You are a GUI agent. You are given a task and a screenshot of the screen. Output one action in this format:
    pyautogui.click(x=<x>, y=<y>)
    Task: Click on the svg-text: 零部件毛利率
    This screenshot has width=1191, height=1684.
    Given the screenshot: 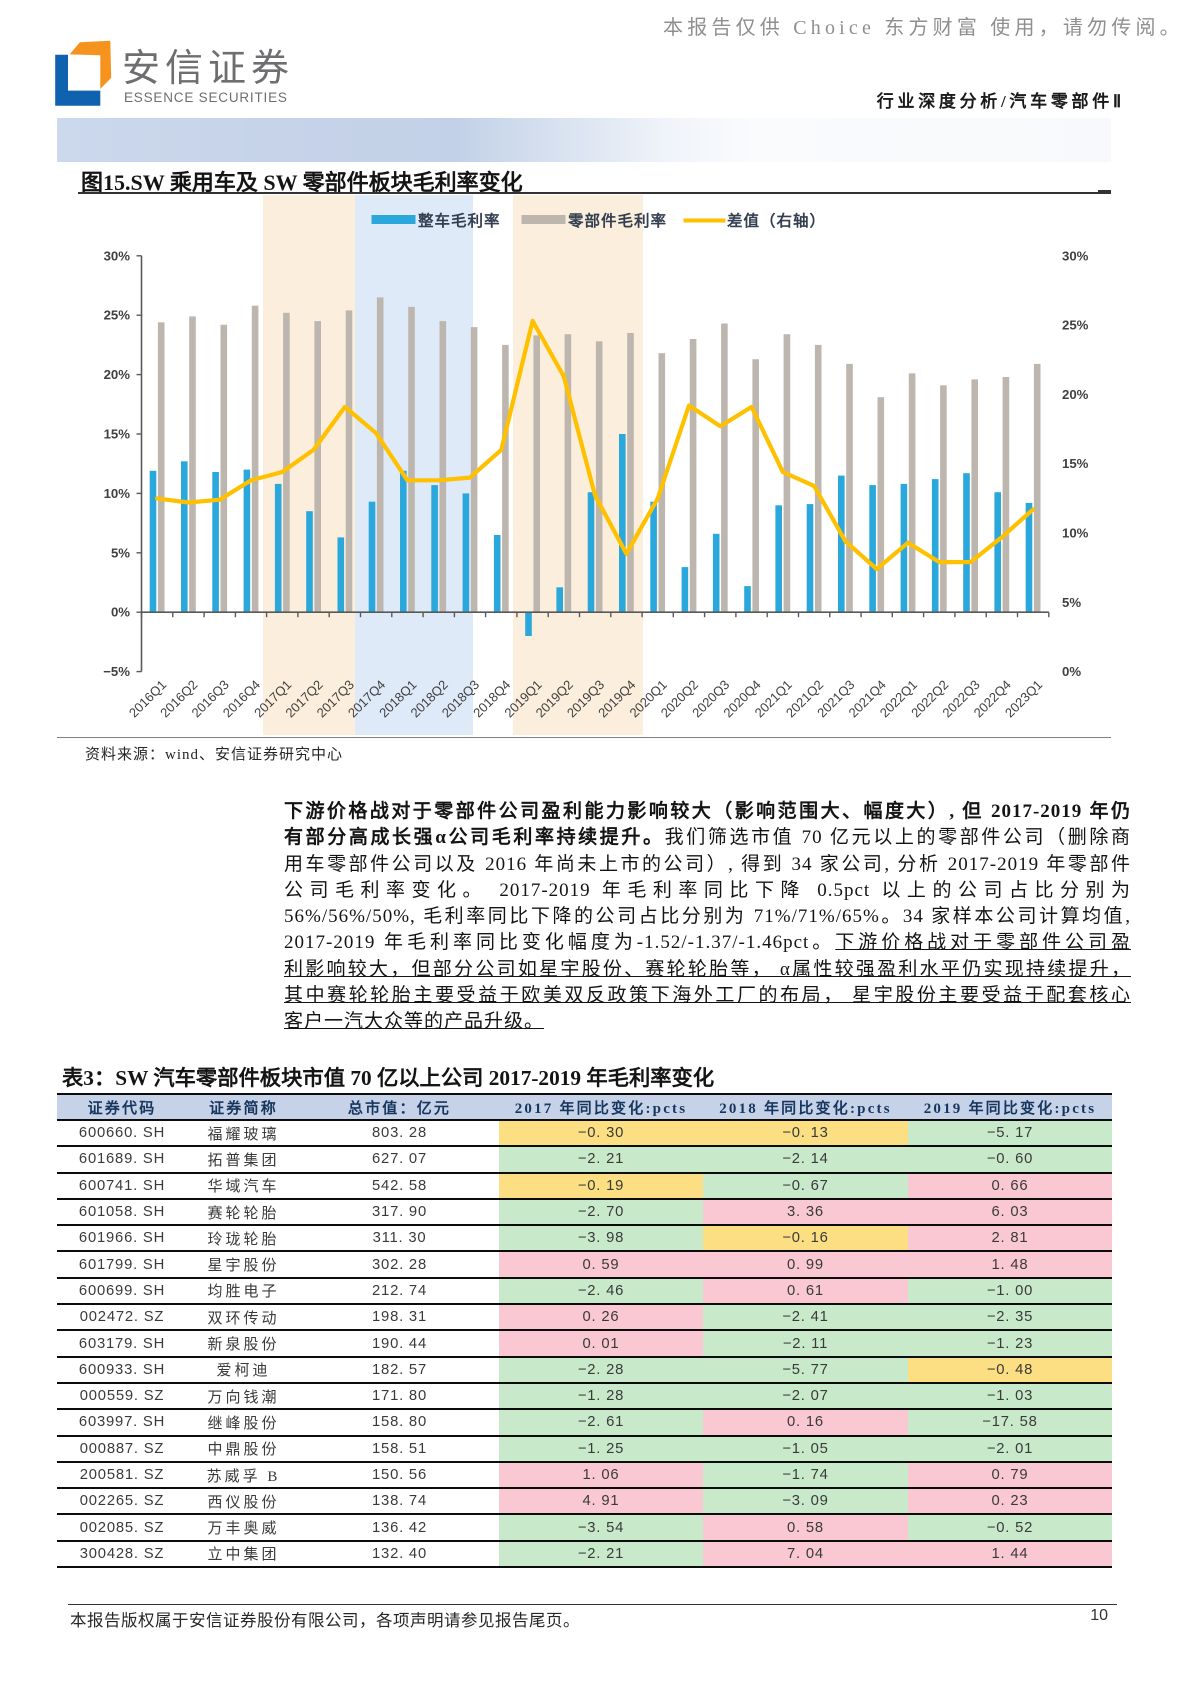 What is the action you would take?
    pyautogui.click(x=617, y=220)
    